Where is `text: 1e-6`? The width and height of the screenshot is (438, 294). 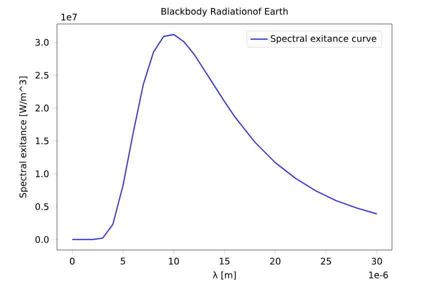
text: 1e-6 is located at coordinates (378, 275).